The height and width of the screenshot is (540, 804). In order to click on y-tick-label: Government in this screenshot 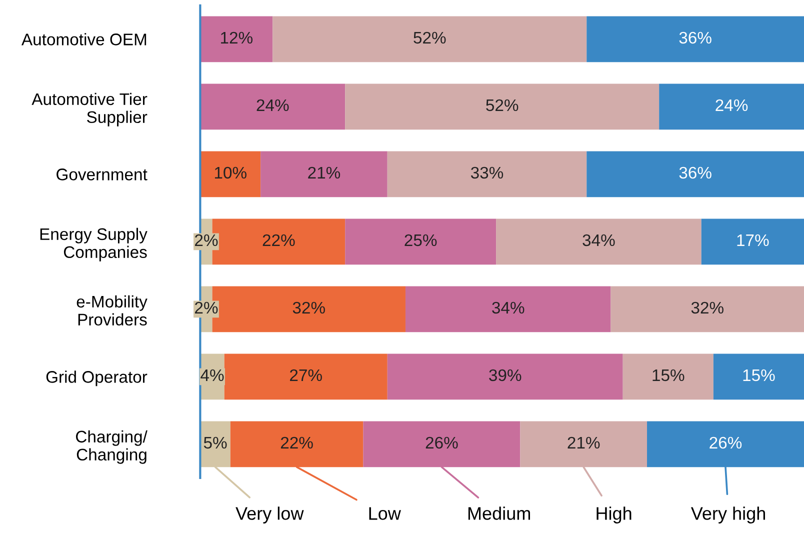, I will do `click(102, 174)`.